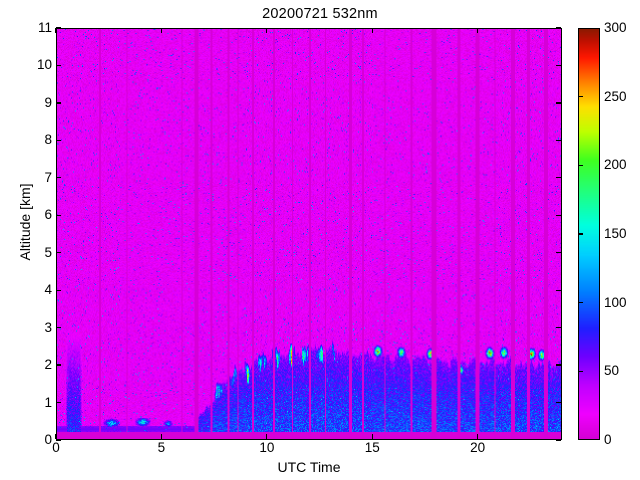 The height and width of the screenshot is (480, 640). I want to click on y-tick-label: 7, so click(48, 177).